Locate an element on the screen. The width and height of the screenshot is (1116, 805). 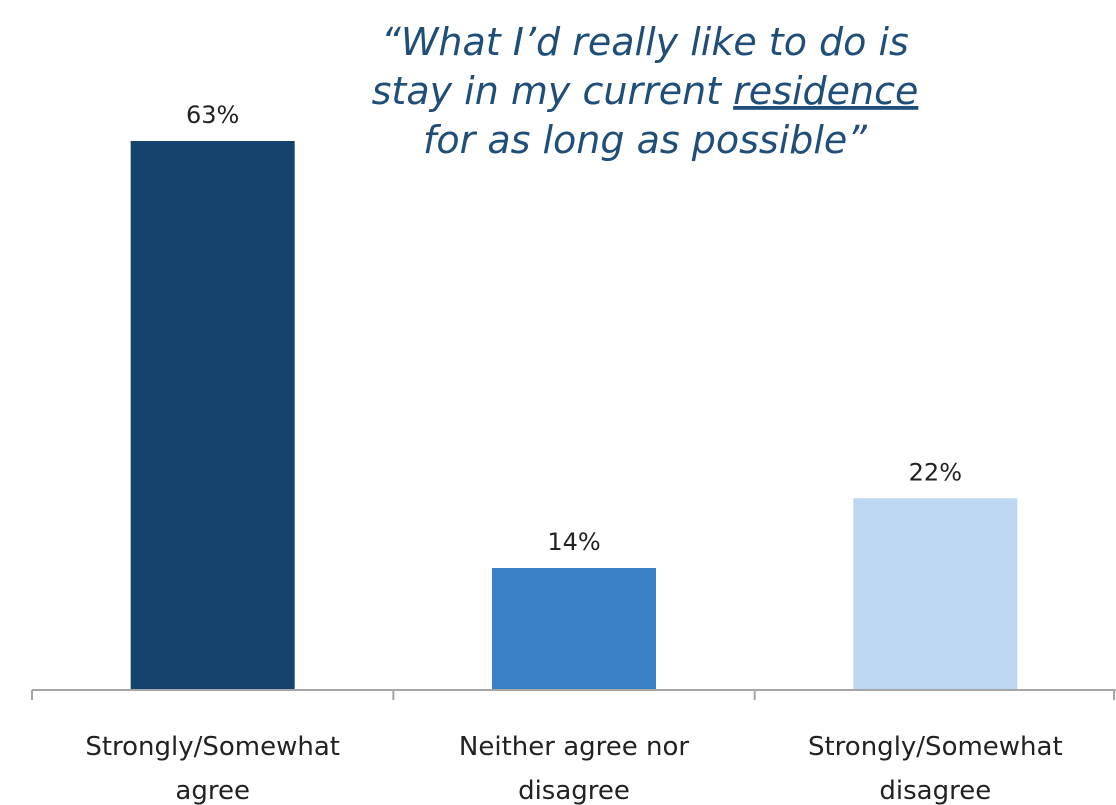
quote-line-3: for as long as possible” is located at coordinates (645, 140).